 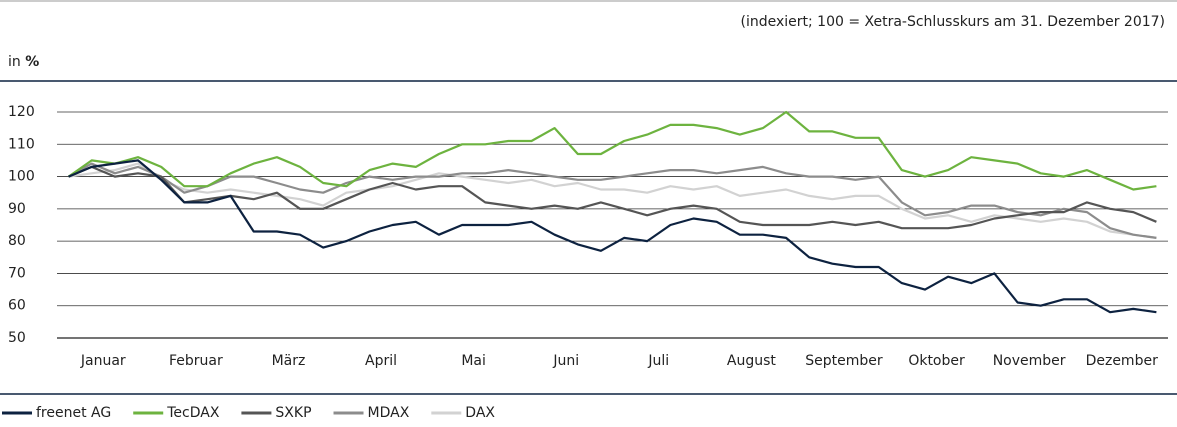 I want to click on x-tick-label: April, so click(x=381, y=361).